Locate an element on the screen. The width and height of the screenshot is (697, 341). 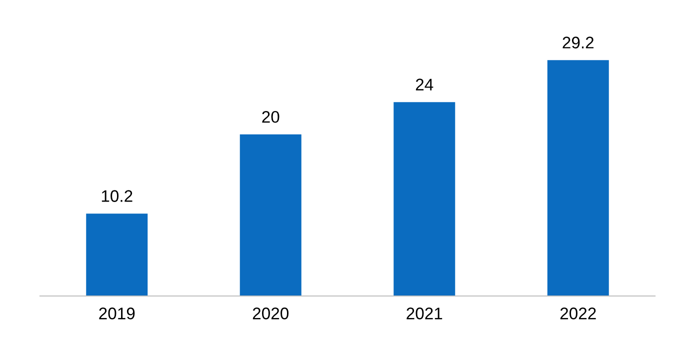
x-tick-label: 2022 is located at coordinates (578, 314).